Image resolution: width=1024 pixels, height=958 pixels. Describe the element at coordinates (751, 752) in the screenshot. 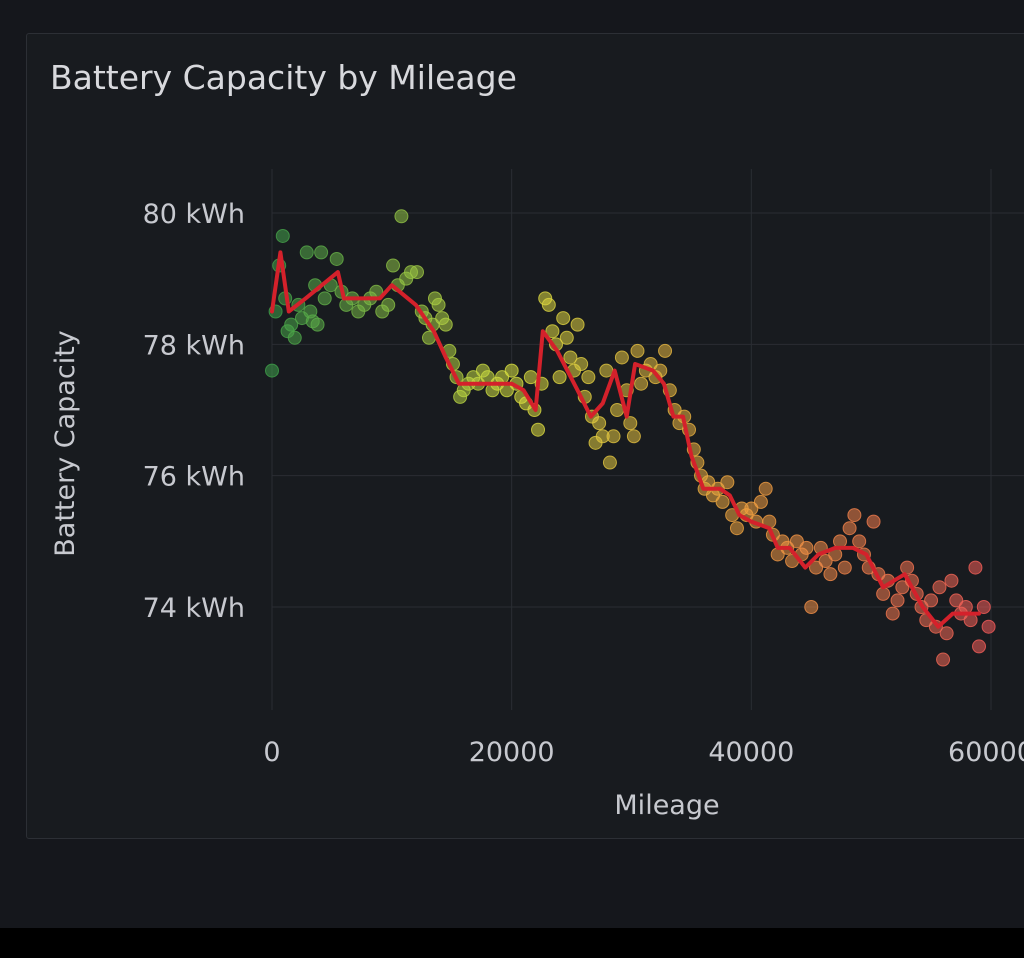

I see `x-tick-label: 40000` at that location.